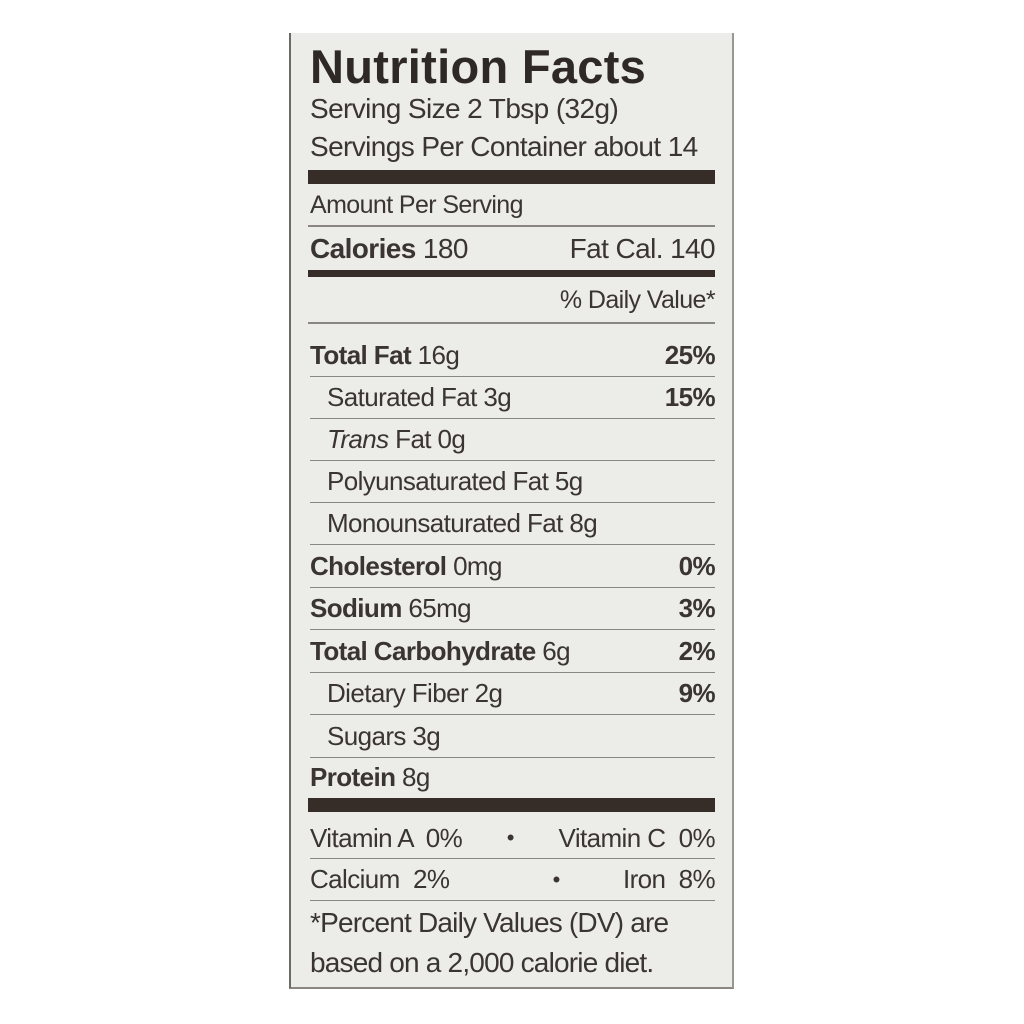  What do you see at coordinates (464, 108) in the screenshot?
I see `serving-size: Serving Size 2 Tbsp (32g)` at bounding box center [464, 108].